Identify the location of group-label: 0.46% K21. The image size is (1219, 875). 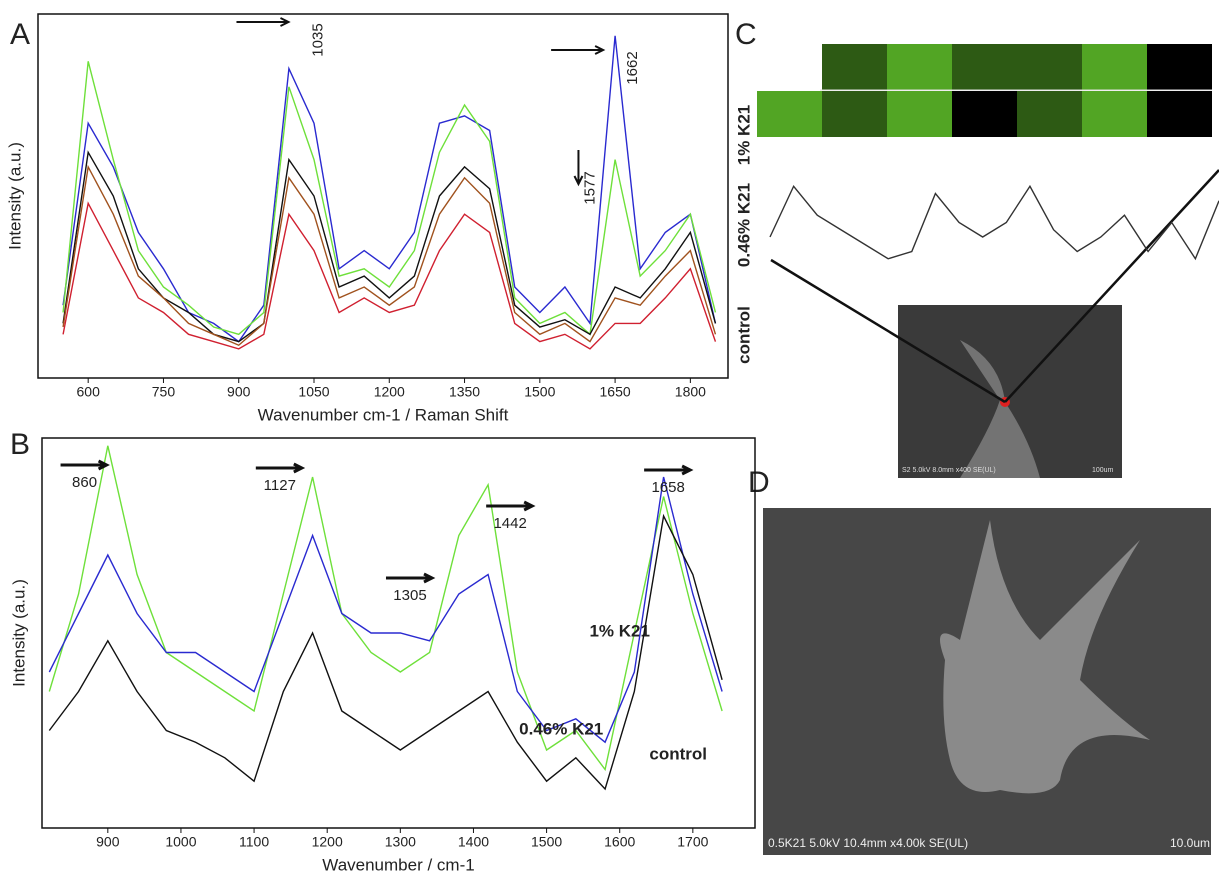
(743, 225).